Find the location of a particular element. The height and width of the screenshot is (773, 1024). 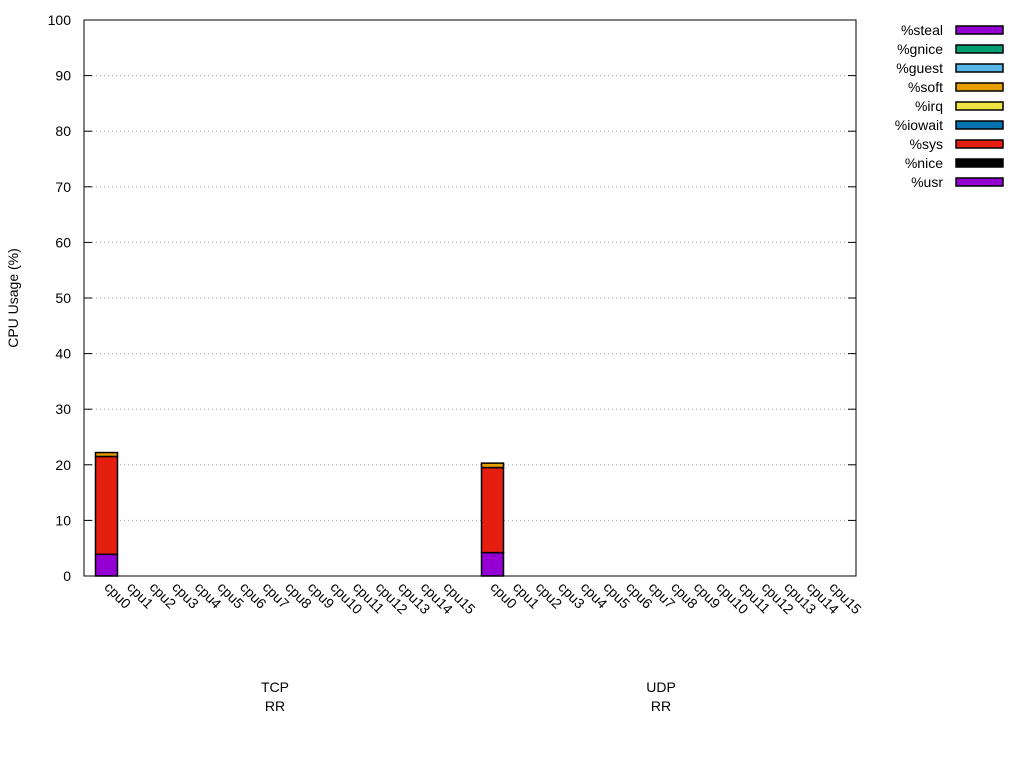

group-label: UDP is located at coordinates (661, 687).